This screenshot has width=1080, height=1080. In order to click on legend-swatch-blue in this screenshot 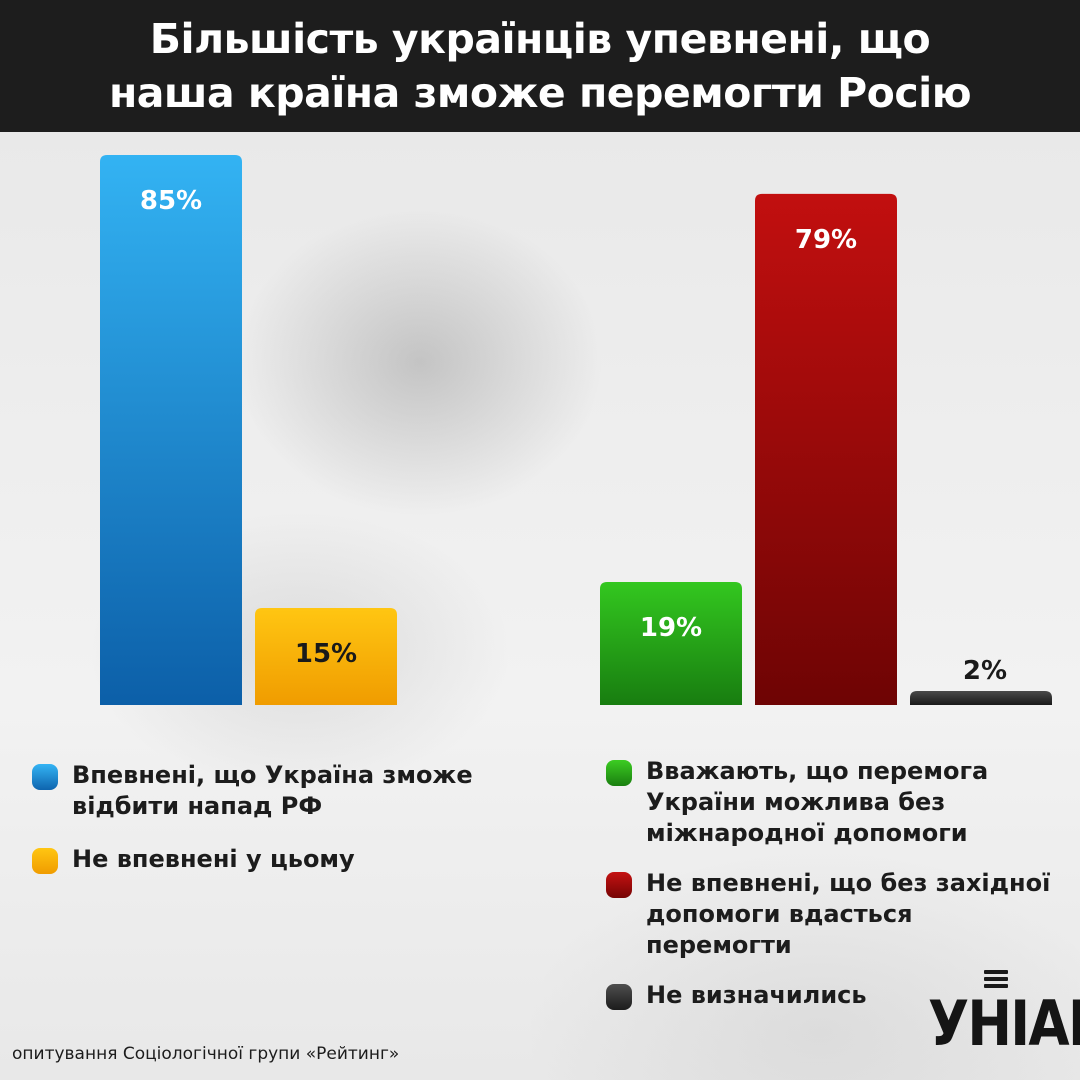, I will do `click(45, 777)`.